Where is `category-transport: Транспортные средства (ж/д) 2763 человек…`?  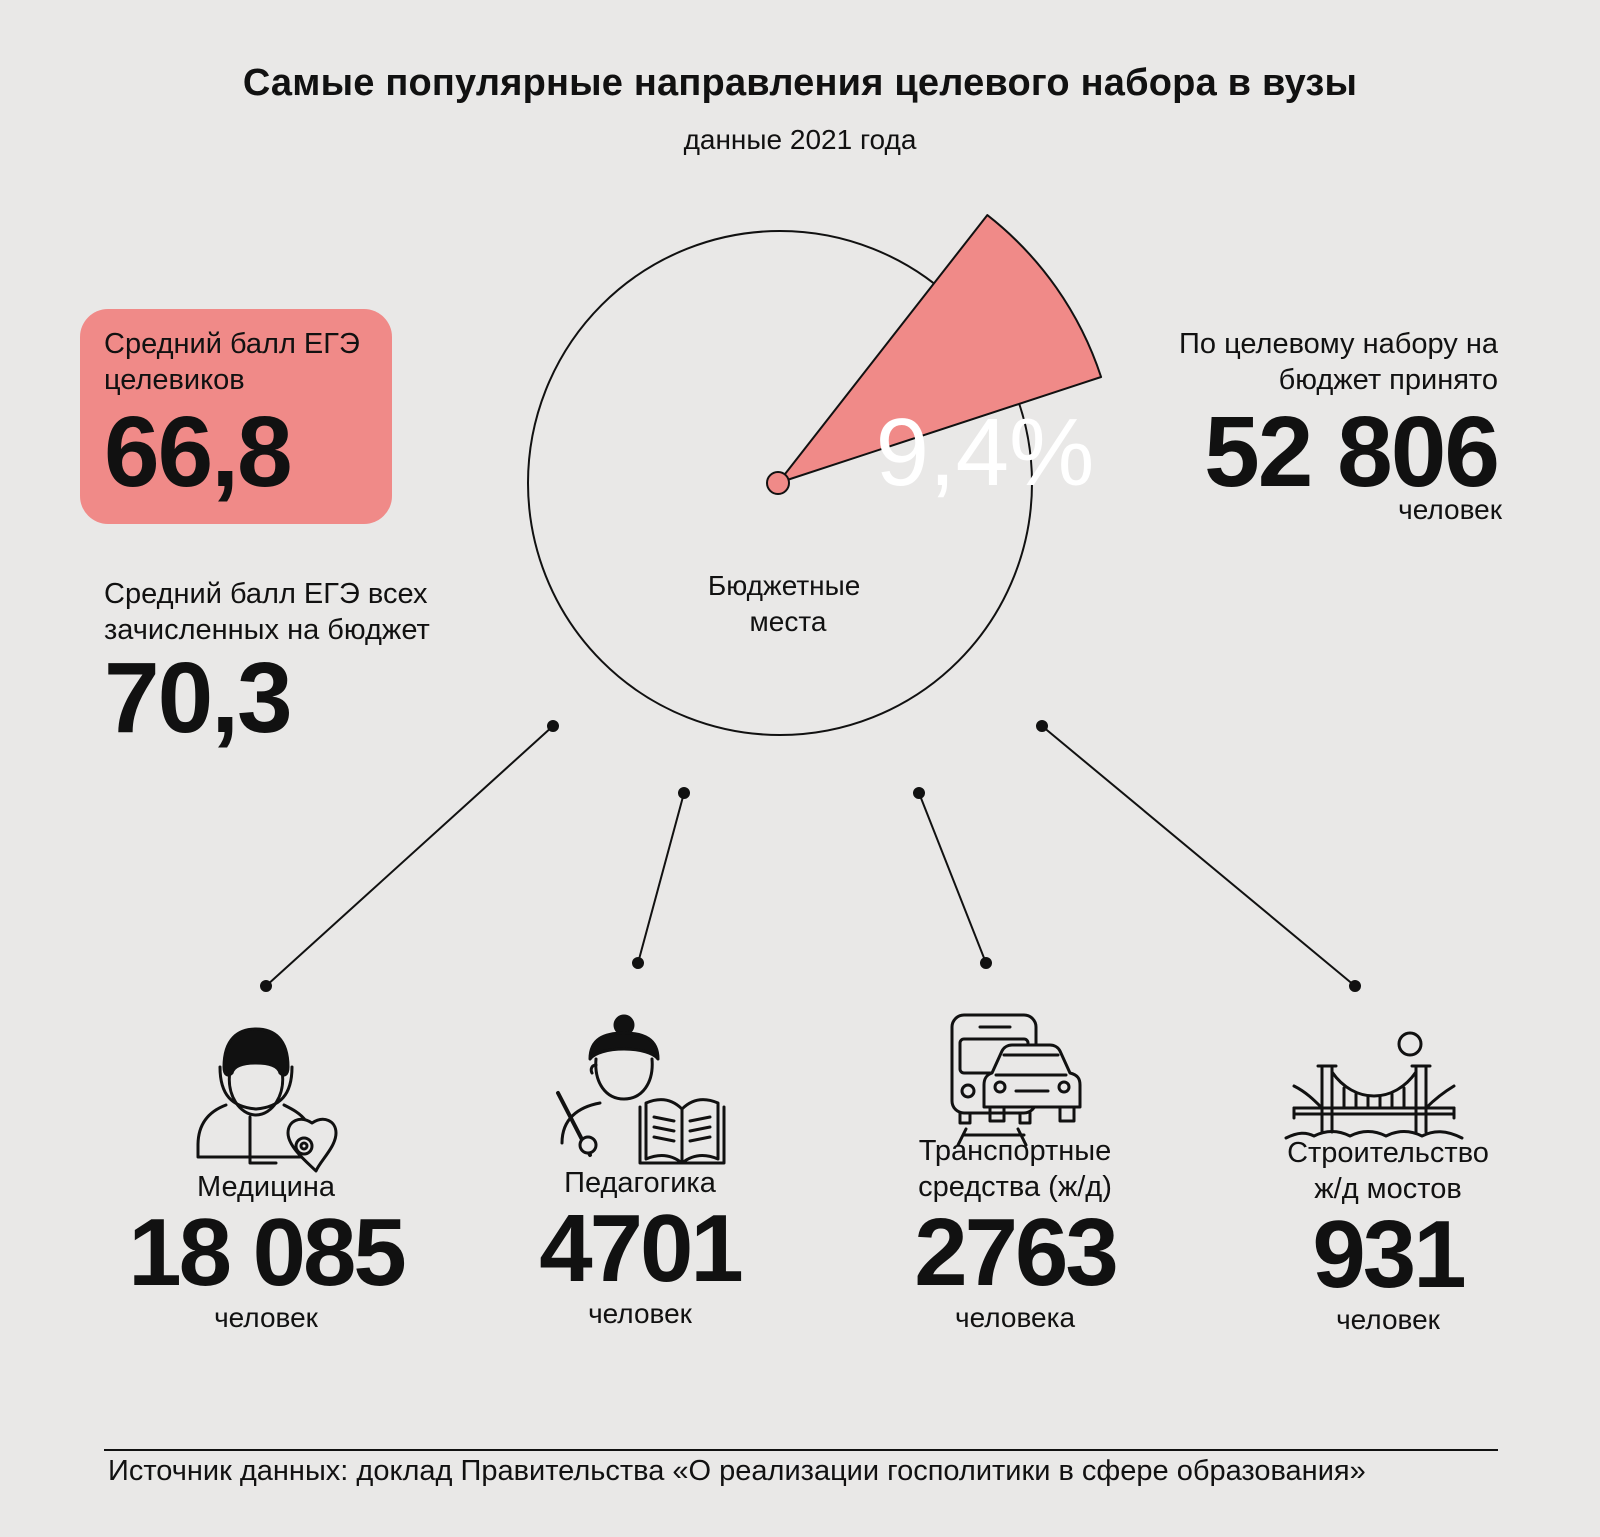 category-transport: Транспортные средства (ж/д) 2763 человек… is located at coordinates (1015, 1234).